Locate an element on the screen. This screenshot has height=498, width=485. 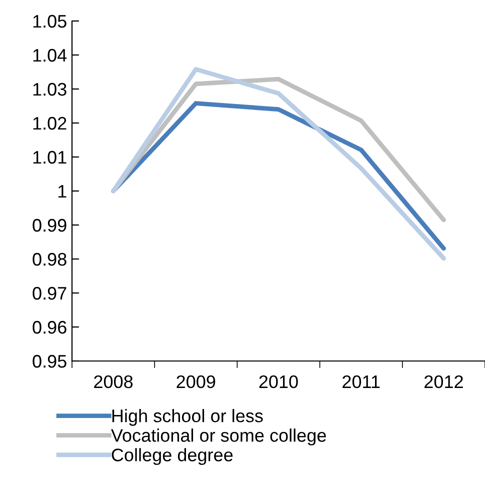
x-tick-label: 2008 is located at coordinates (113, 381).